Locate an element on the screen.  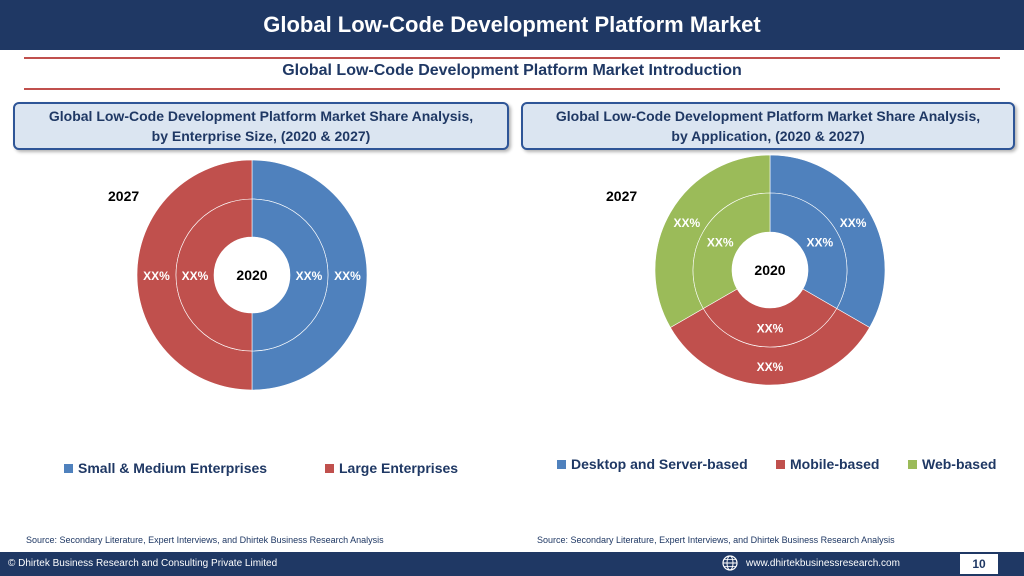
legend-item-mobile: Mobile-based is located at coordinates (827, 464).